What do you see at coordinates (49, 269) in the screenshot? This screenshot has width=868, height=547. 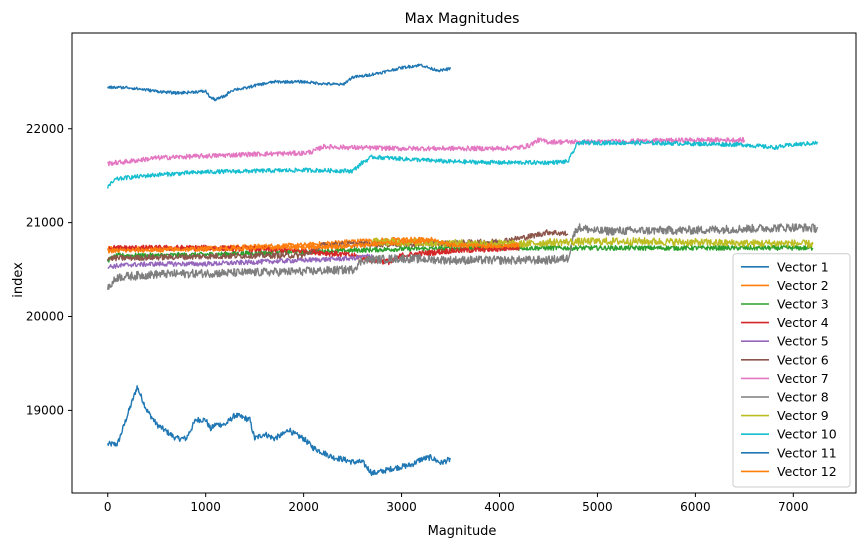 I see `y-axis: 19000 20000 21000 22000` at bounding box center [49, 269].